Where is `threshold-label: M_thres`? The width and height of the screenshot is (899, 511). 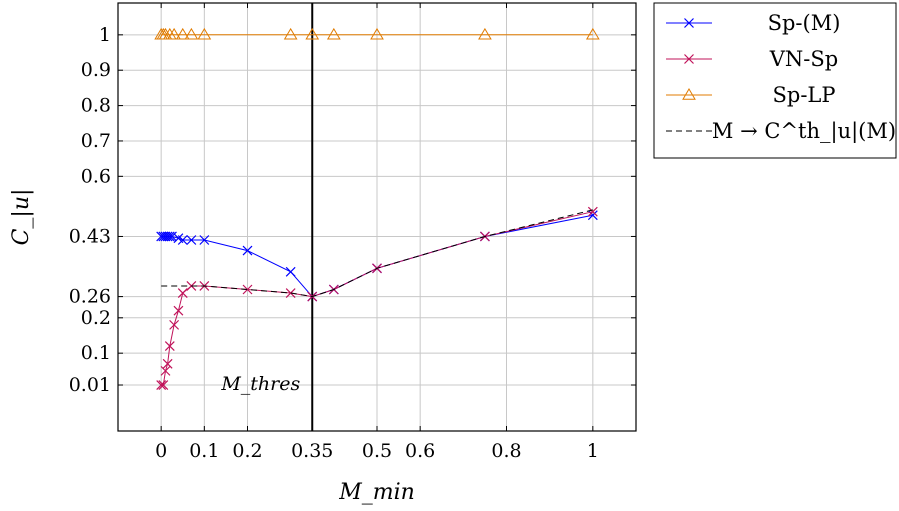 threshold-label: M_thres is located at coordinates (260, 384).